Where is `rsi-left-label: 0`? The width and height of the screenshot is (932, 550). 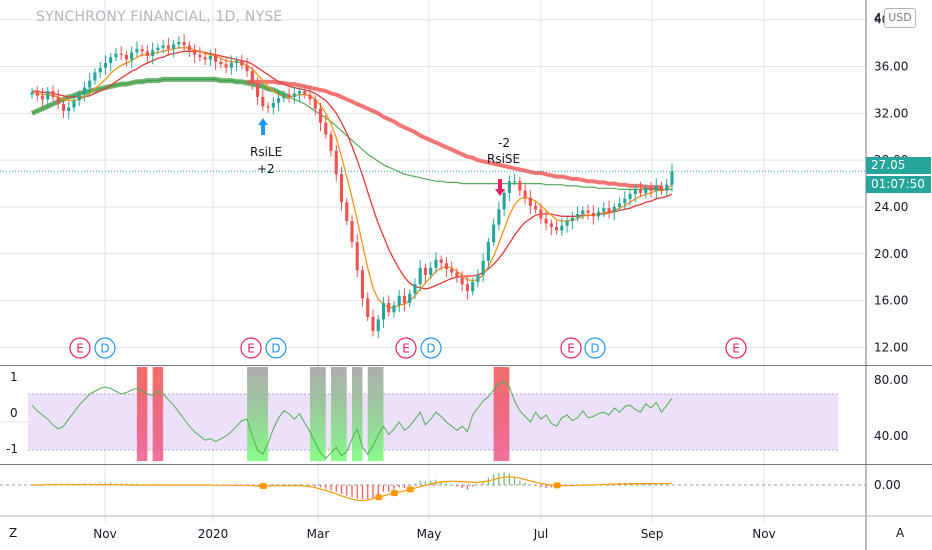 rsi-left-label: 0 is located at coordinates (14, 413).